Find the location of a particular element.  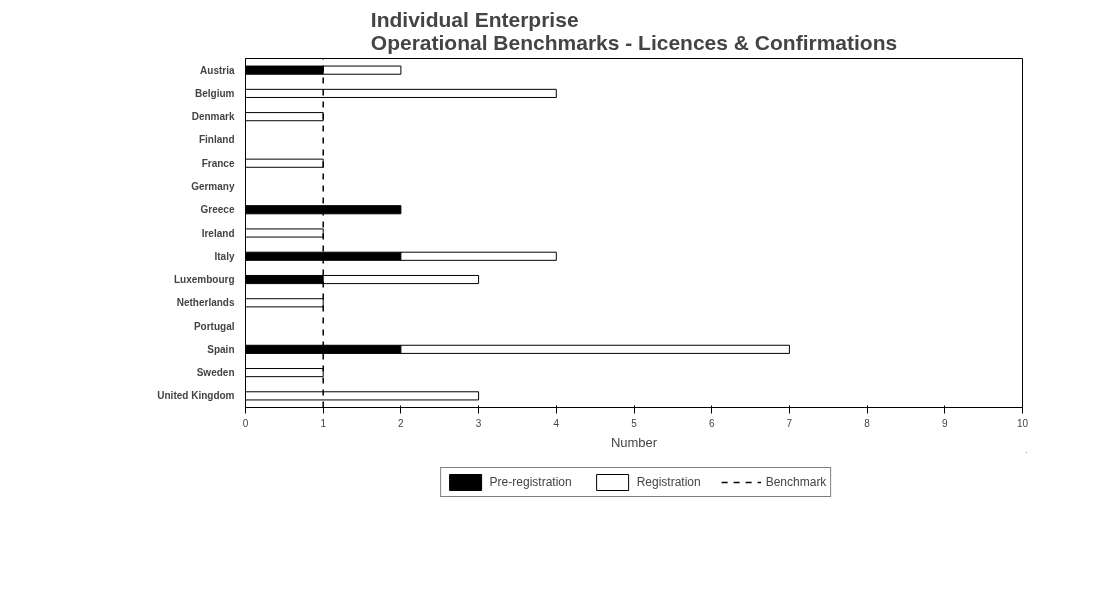

x-tick-label: 3 is located at coordinates (478, 423).